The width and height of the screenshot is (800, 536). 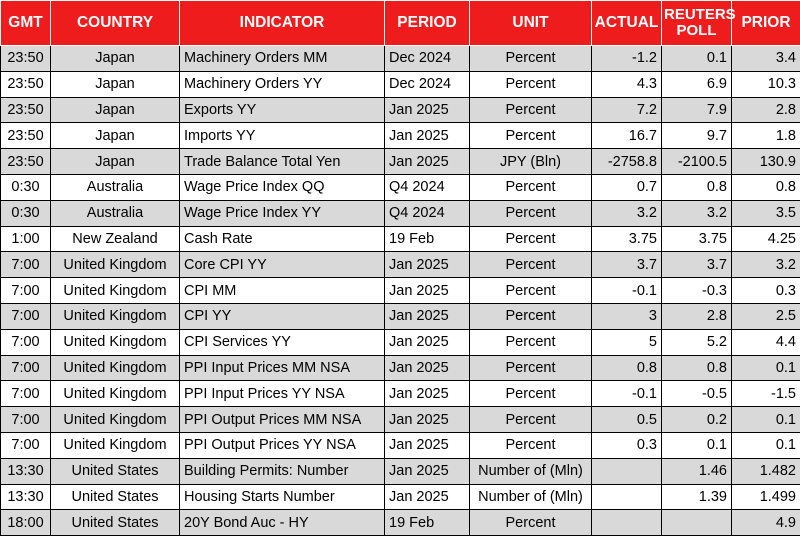 I want to click on cell-reuters-poll: 0.1, so click(x=697, y=59).